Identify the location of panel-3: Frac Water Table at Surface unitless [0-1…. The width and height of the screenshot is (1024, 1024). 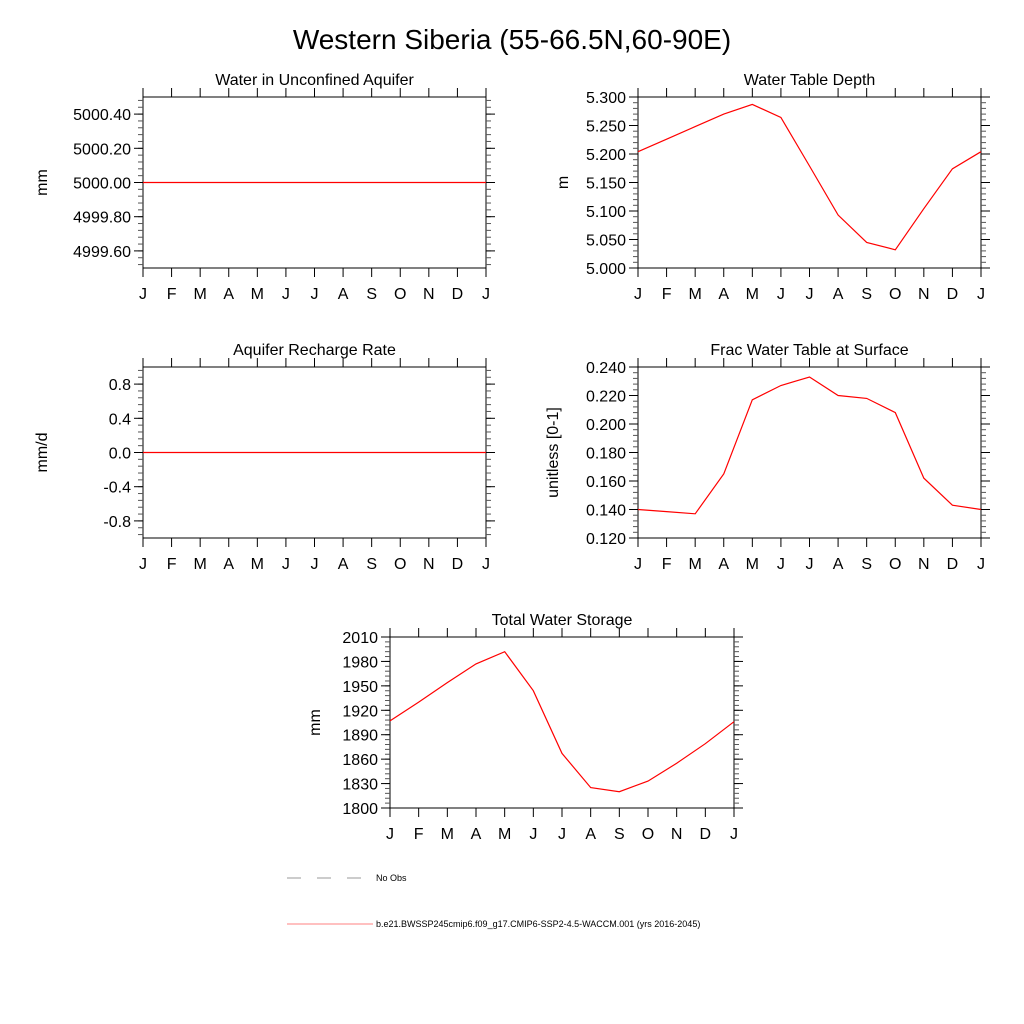
(767, 457).